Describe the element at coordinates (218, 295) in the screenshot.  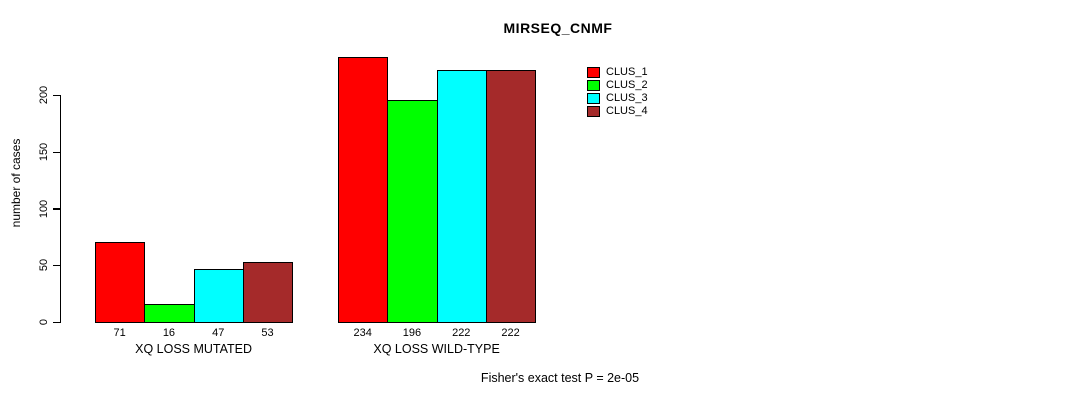
I see `bar-clus-3-group1` at that location.